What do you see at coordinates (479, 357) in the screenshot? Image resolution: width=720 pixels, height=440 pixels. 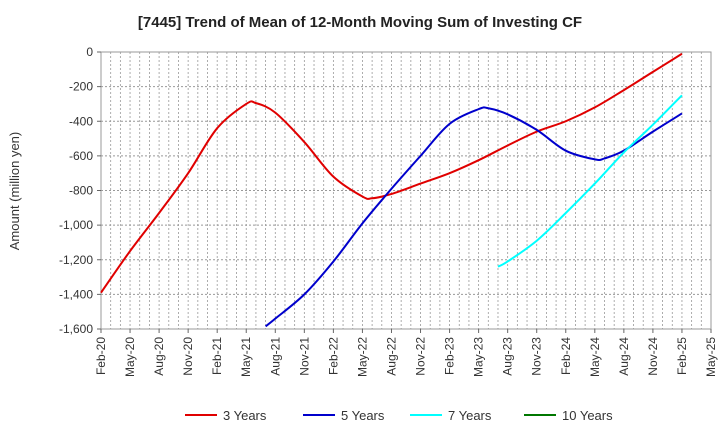 I see `x-tick-label: May-23` at bounding box center [479, 357].